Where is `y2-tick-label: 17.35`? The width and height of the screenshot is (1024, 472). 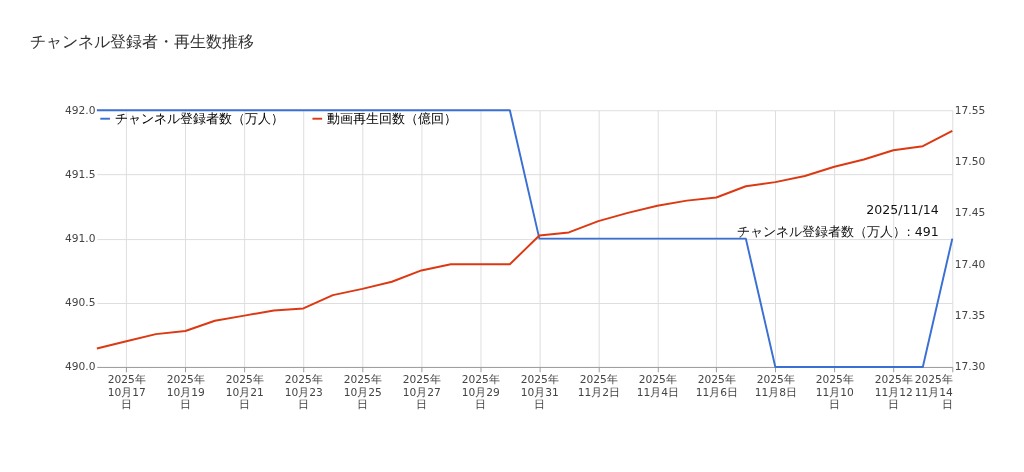 y2-tick-label: 17.35 is located at coordinates (970, 315).